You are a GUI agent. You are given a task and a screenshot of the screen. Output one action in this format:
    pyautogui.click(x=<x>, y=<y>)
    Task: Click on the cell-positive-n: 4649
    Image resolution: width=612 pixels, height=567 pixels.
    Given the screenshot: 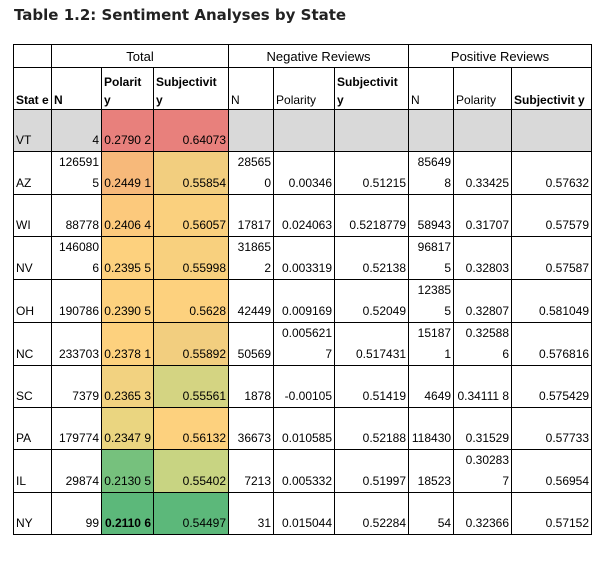 What is the action you would take?
    pyautogui.click(x=431, y=386)
    